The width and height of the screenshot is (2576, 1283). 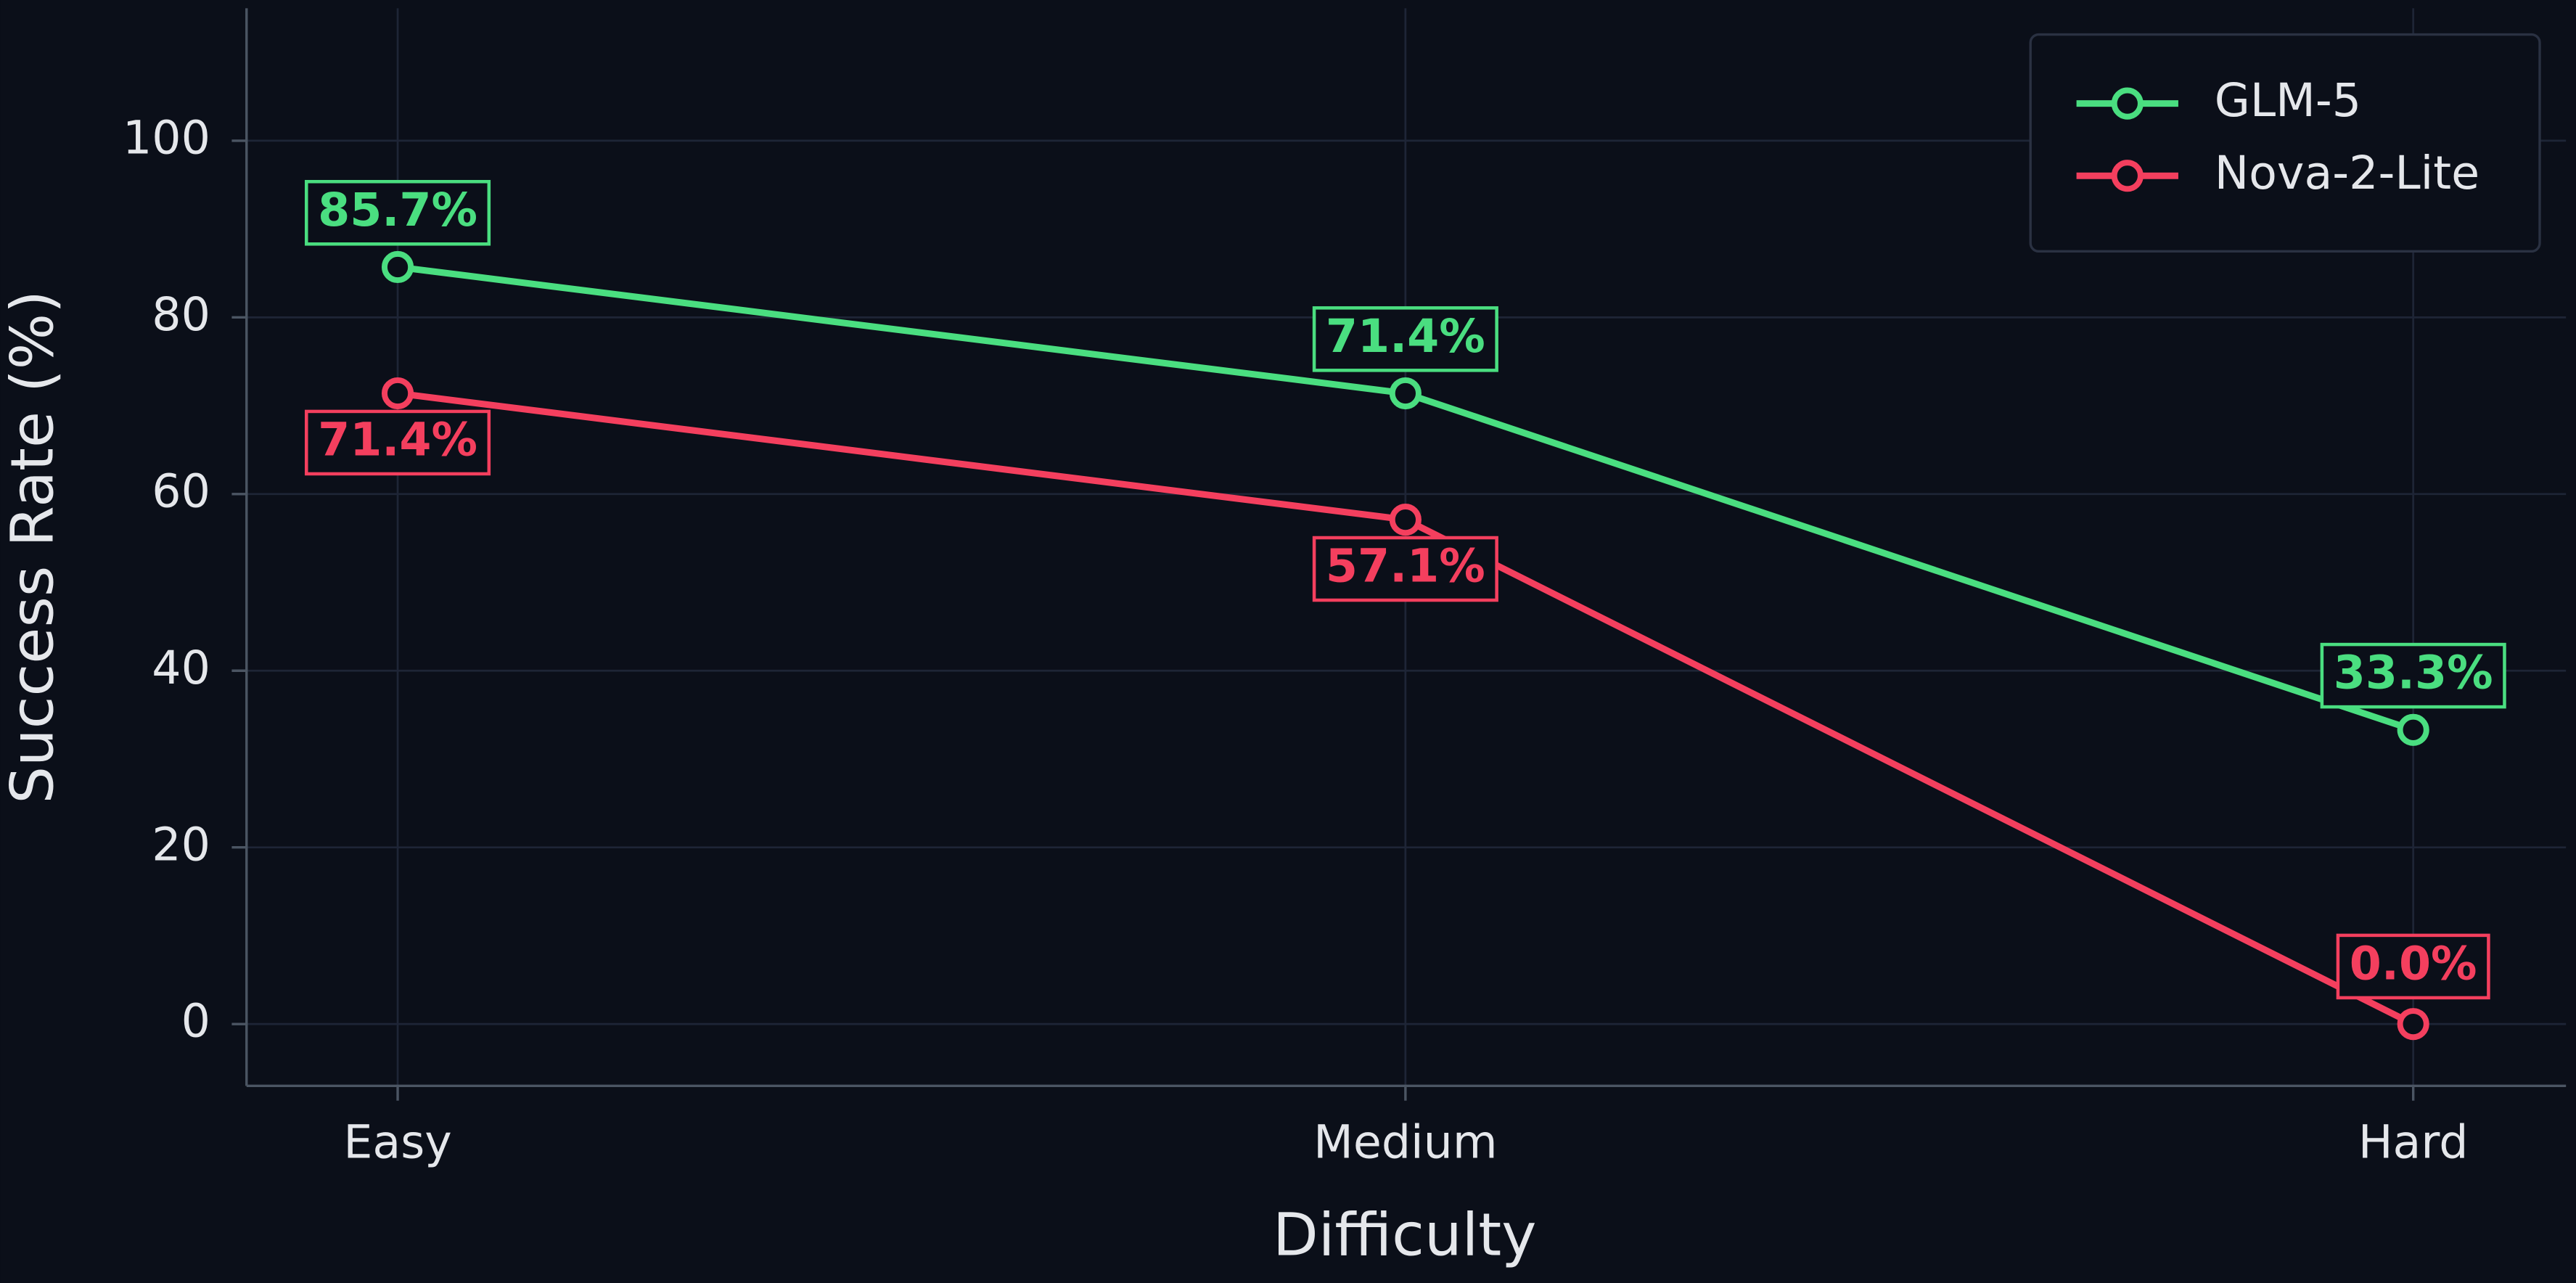 I want to click on x-tick-label: Medium, so click(x=1405, y=1141).